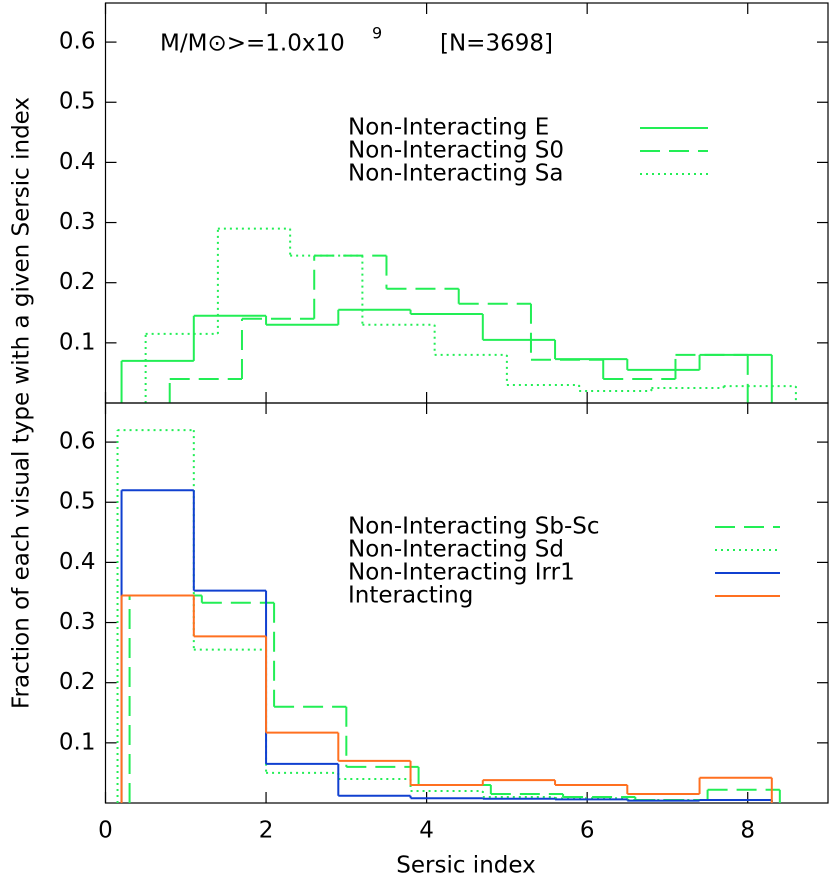 The image size is (830, 889). Describe the element at coordinates (456, 550) in the screenshot. I see `legend-label: Non-Interacting Sd` at that location.